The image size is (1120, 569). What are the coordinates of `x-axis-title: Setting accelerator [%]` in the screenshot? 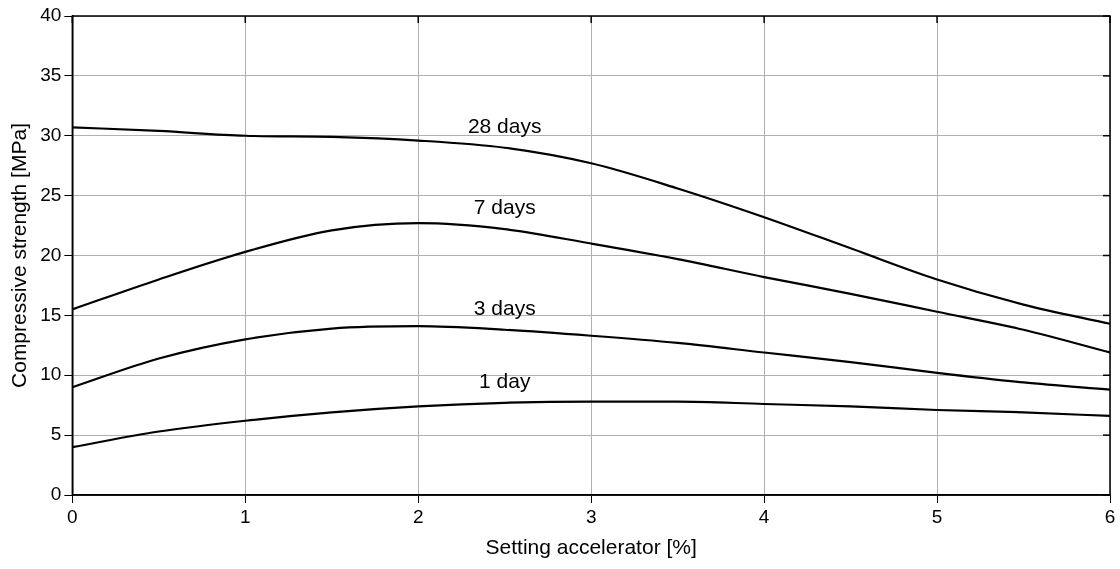 It's located at (591, 547).